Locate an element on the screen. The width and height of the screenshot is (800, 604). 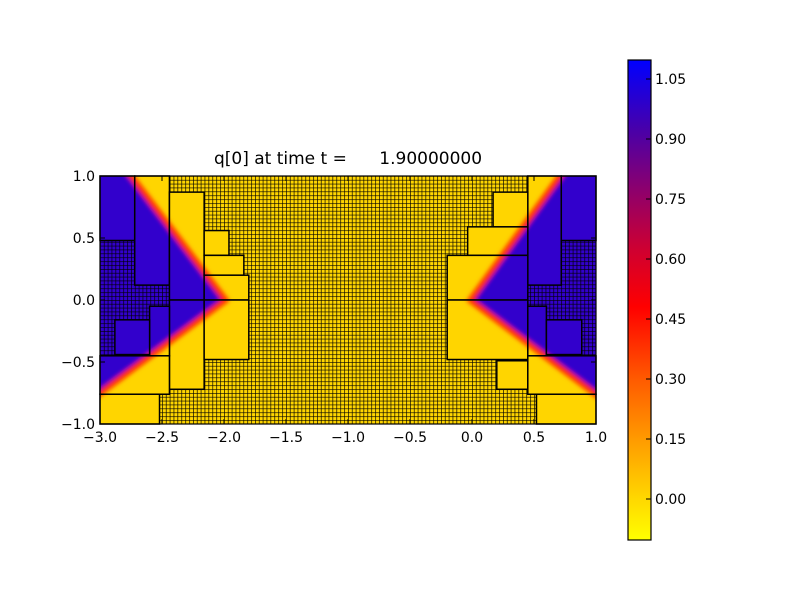
x-tick-label: −3.0 is located at coordinates (100, 438).